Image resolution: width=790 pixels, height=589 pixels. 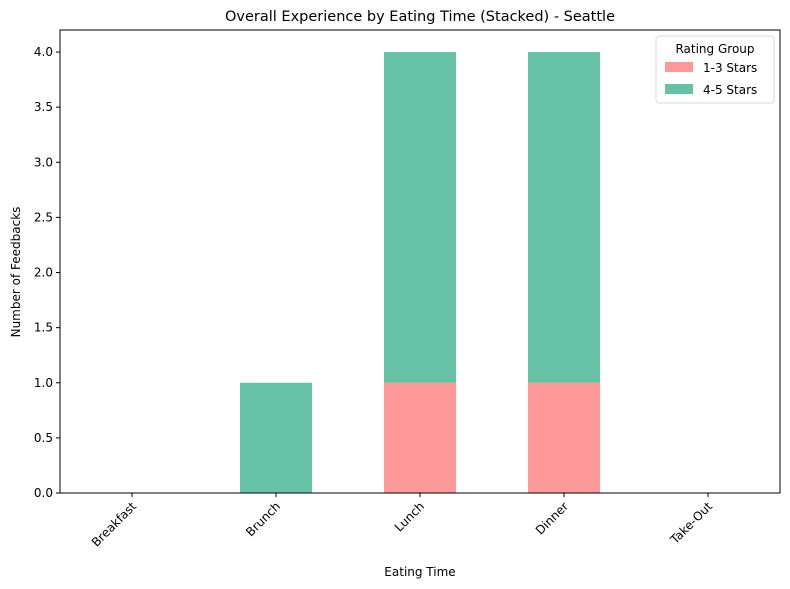 I want to click on y-tick-label: 3.5, so click(x=43, y=107).